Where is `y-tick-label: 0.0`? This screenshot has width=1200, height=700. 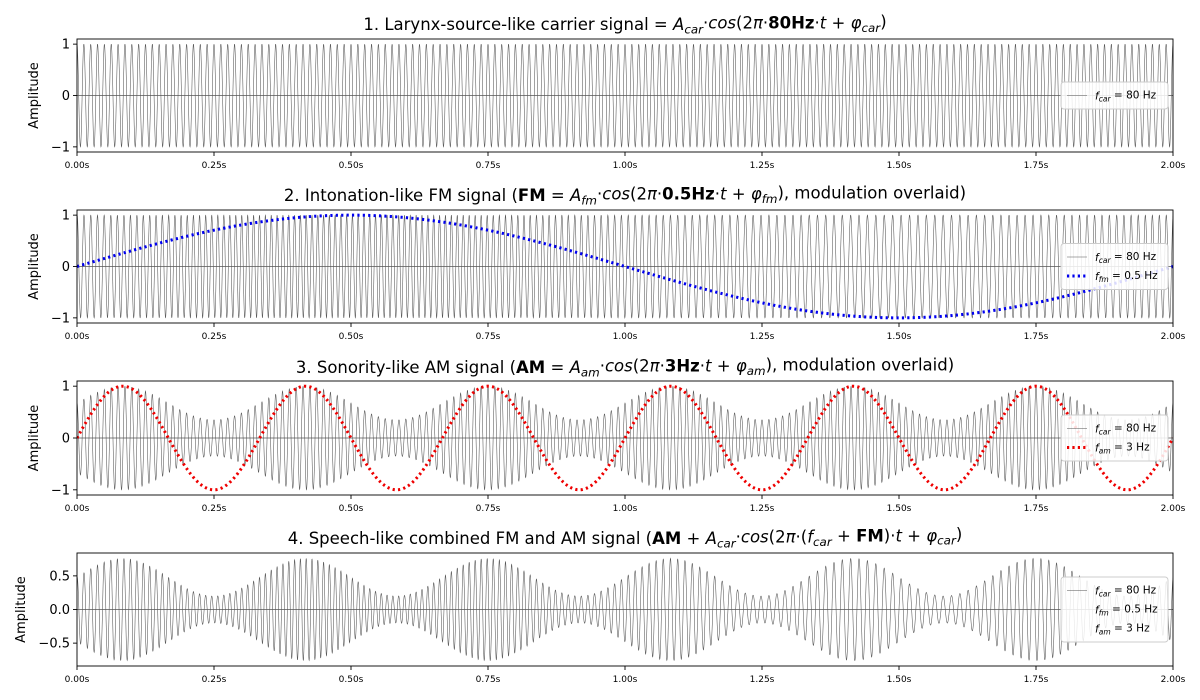 y-tick-label: 0.0 is located at coordinates (59, 610).